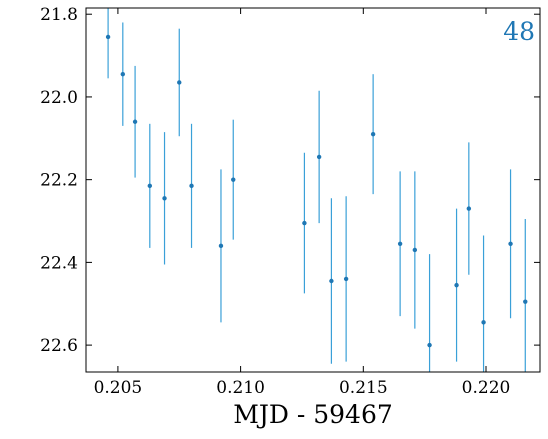  What do you see at coordinates (59, 98) in the screenshot?
I see `y-tick-label: 22.0` at bounding box center [59, 98].